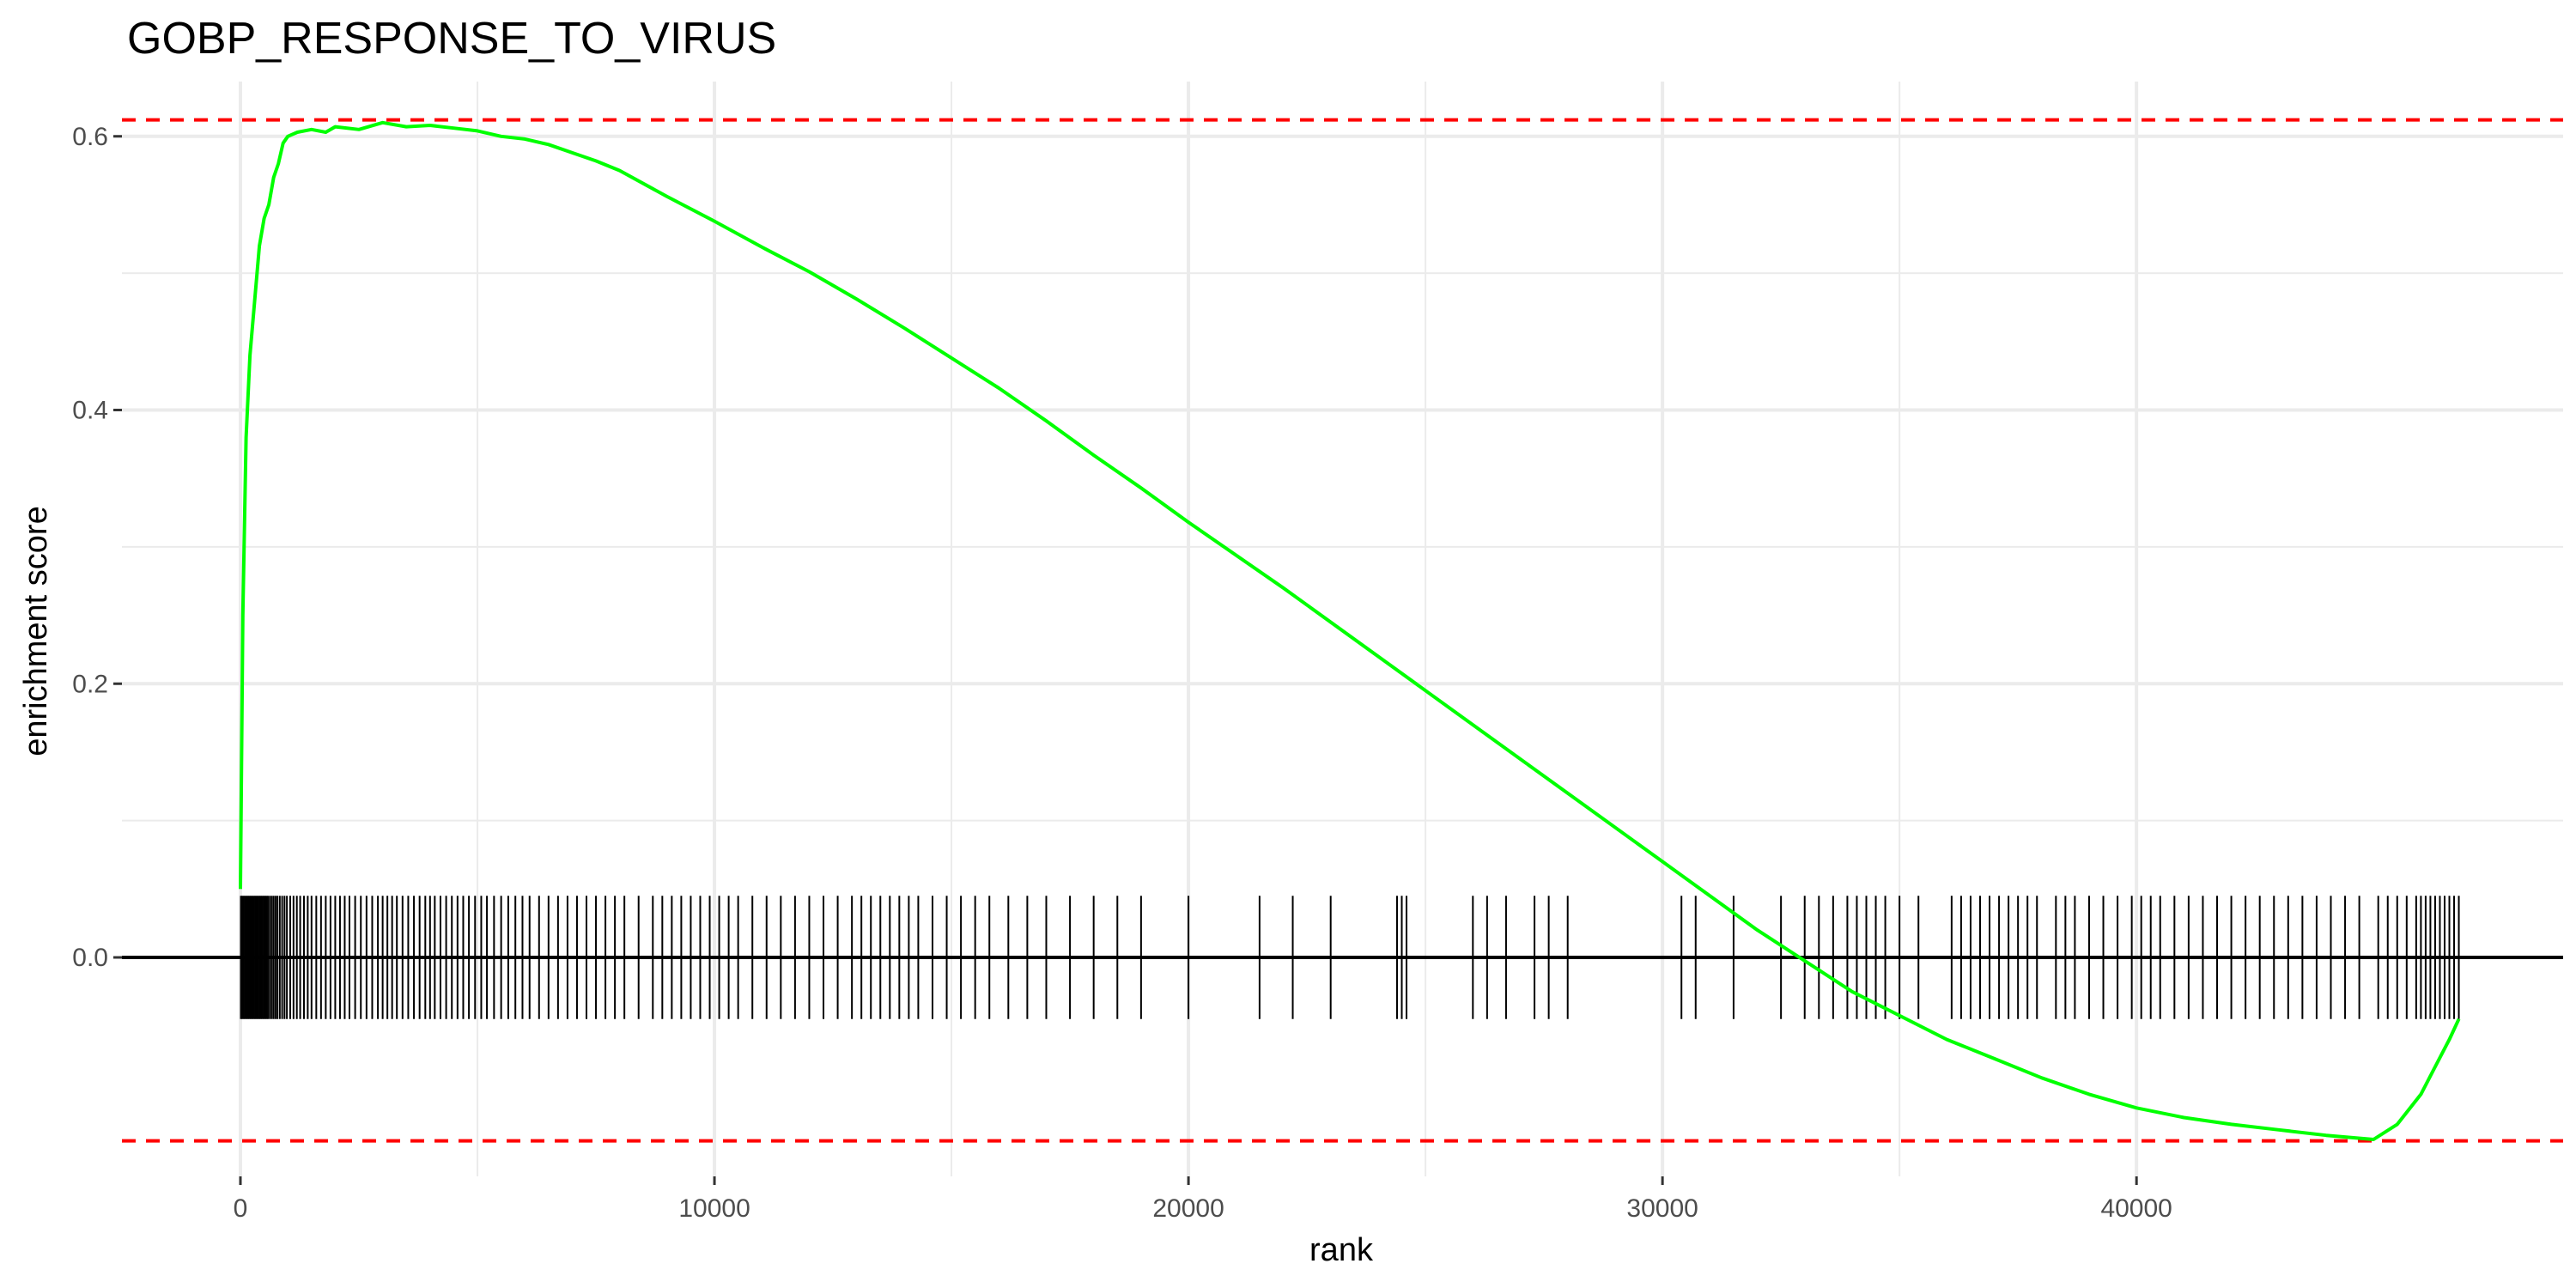 The height and width of the screenshot is (1288, 2576). What do you see at coordinates (452, 39) in the screenshot?
I see `chart-title: GOBP_RESPONSE_TO_VIRUS` at bounding box center [452, 39].